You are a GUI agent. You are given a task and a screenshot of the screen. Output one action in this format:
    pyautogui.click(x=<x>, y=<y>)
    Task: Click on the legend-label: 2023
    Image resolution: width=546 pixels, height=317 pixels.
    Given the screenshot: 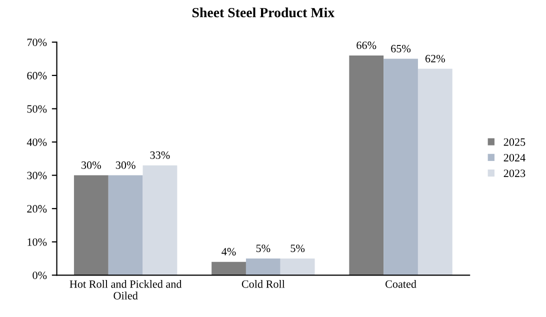 What is the action you would take?
    pyautogui.click(x=515, y=174)
    